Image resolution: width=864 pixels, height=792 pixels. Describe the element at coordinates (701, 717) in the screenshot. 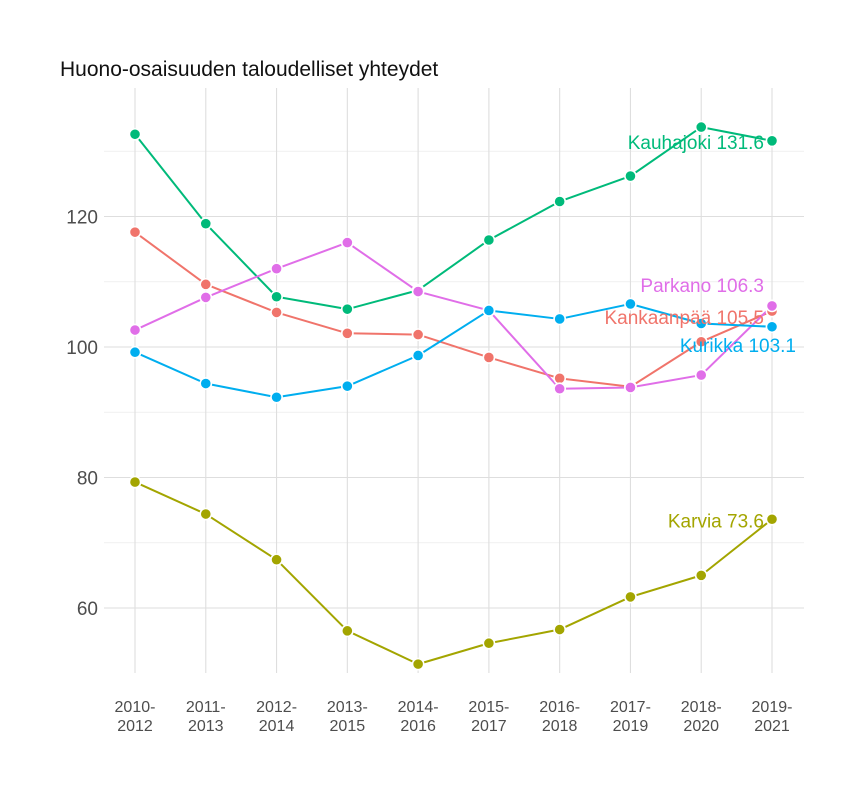

I see `x-tick-label: 2018-2020` at that location.